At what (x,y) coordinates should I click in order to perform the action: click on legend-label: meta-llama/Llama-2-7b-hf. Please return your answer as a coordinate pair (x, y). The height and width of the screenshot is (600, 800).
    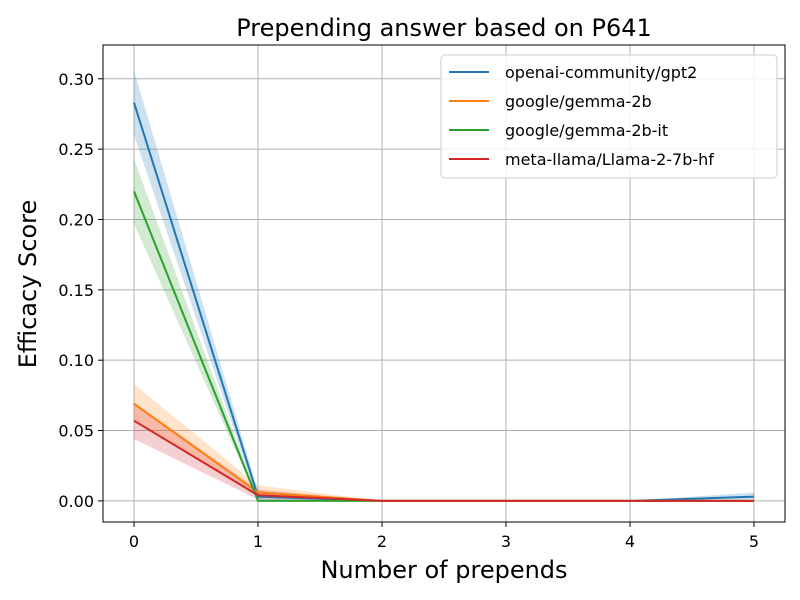
    Looking at the image, I should click on (609, 159).